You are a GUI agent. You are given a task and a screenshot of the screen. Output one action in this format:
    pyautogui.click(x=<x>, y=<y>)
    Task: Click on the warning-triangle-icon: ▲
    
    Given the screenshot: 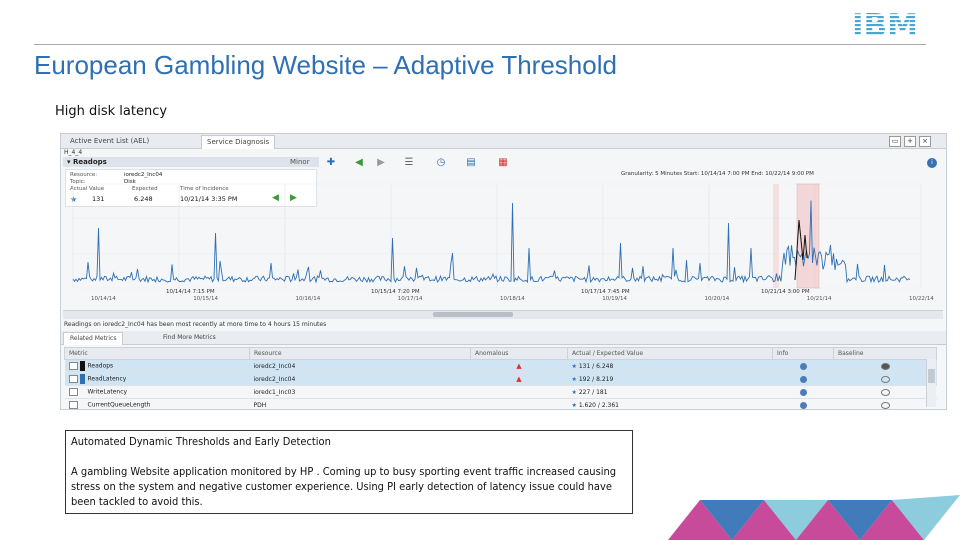 What is the action you would take?
    pyautogui.click(x=519, y=379)
    